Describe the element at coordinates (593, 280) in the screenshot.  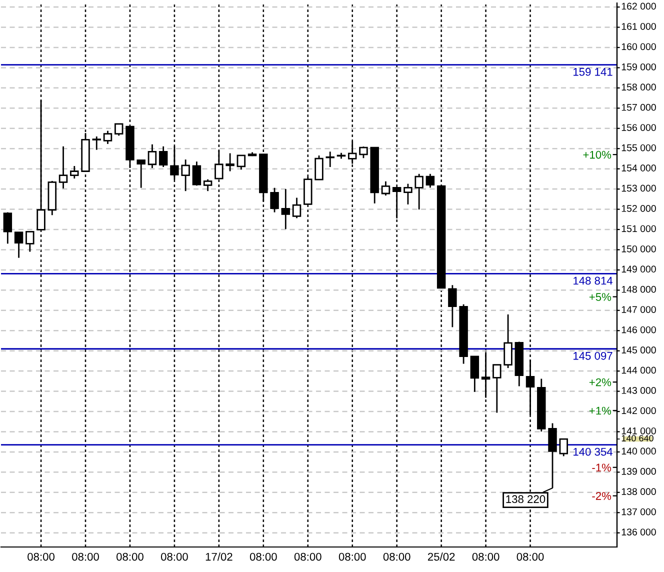
I see `ref-line-label: 148 814` at that location.